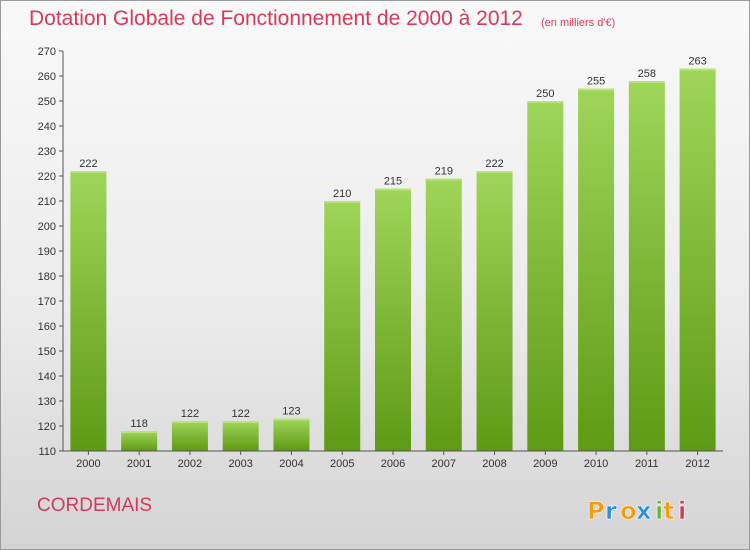  Describe the element at coordinates (628, 511) in the screenshot. I see `logo-letter: o` at that location.